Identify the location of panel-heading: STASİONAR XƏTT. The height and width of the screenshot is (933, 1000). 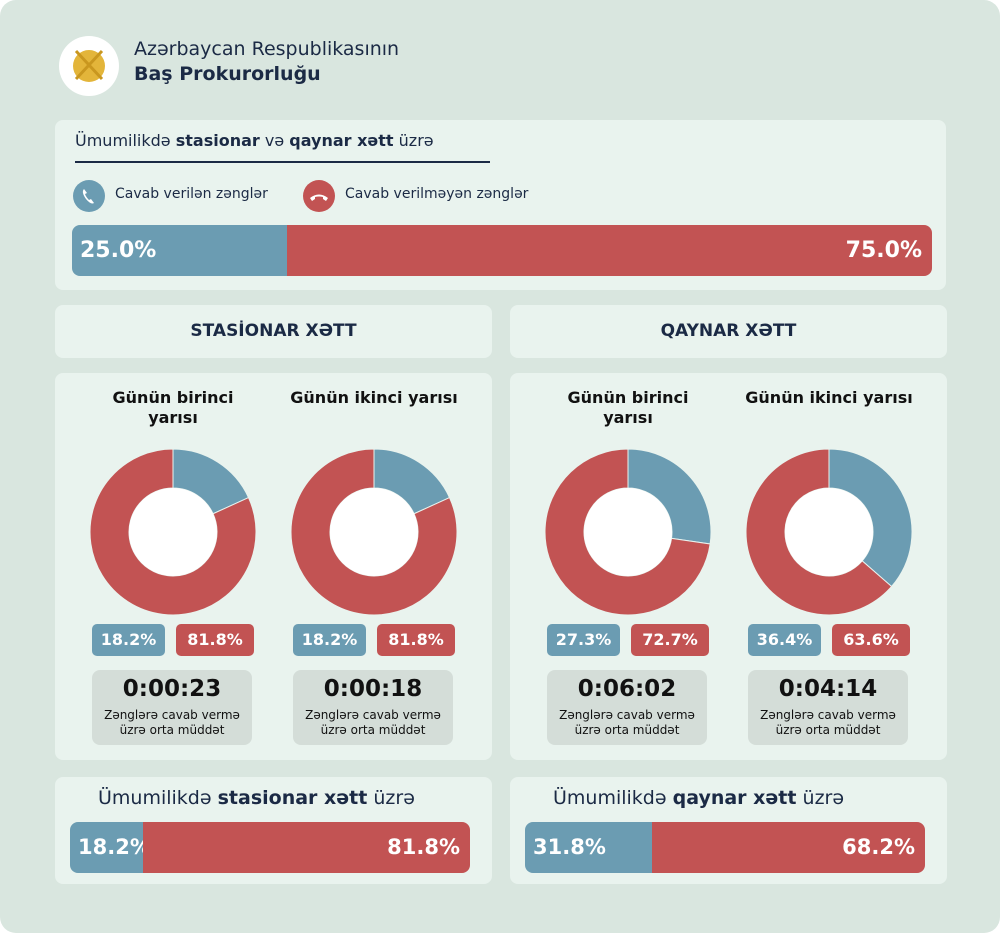
(273, 331).